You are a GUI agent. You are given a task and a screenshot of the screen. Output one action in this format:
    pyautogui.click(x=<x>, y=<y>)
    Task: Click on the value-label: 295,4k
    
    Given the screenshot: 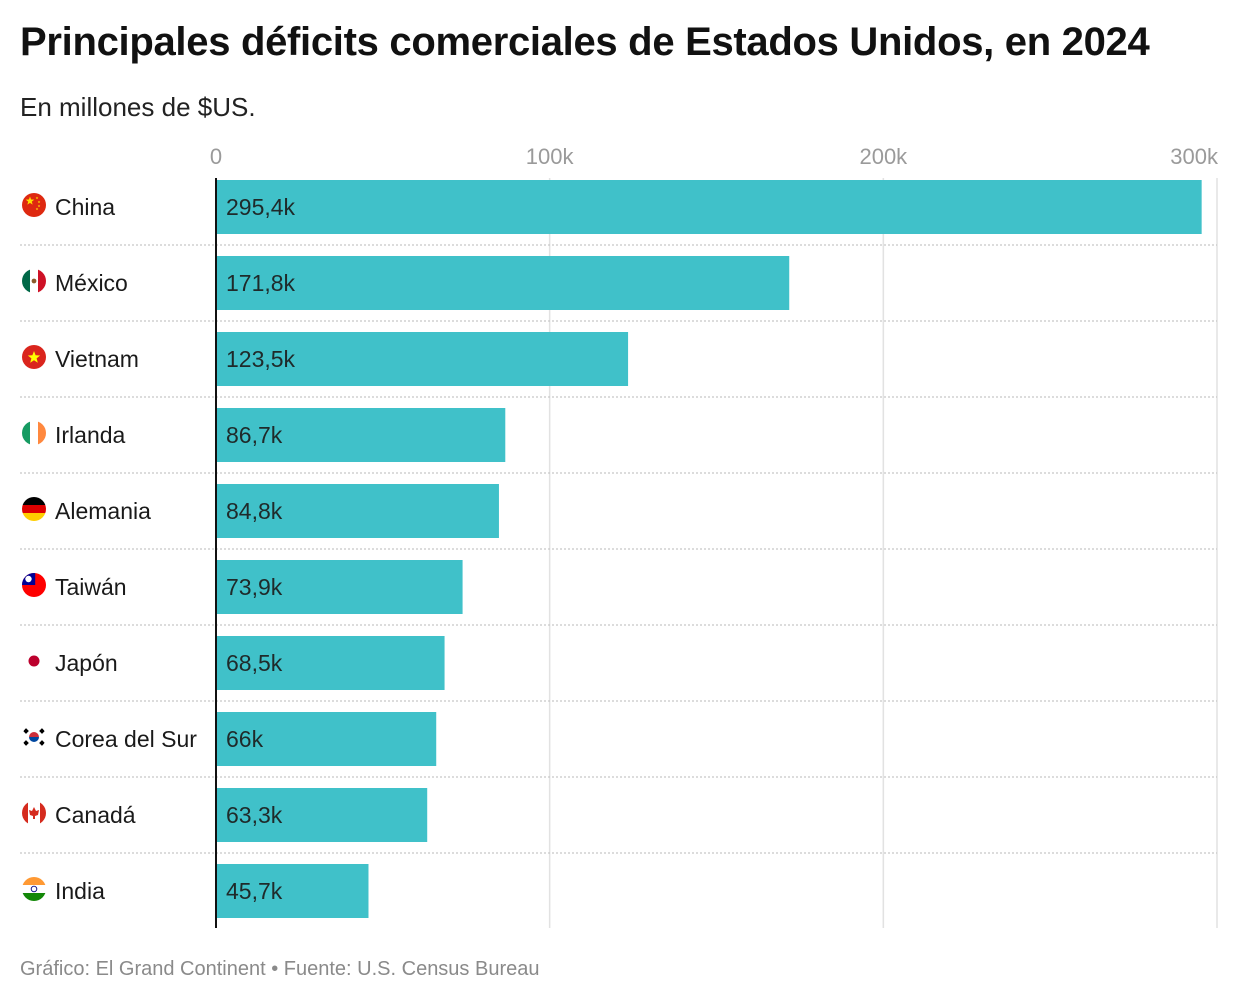 What is the action you would take?
    pyautogui.click(x=261, y=207)
    